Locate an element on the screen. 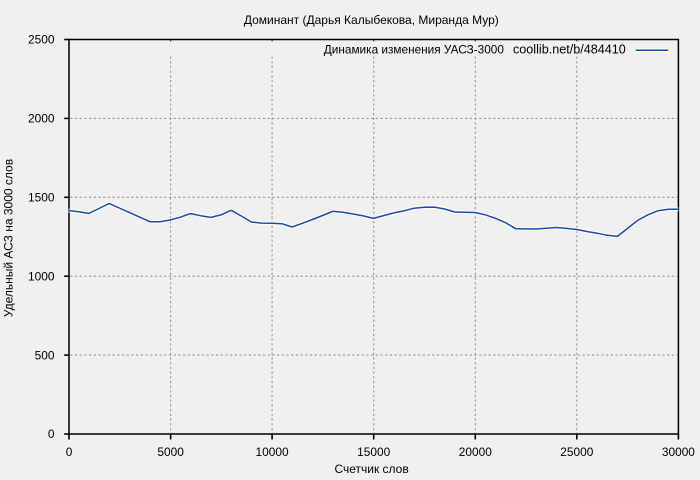  svg-text: 25000 is located at coordinates (576, 452).